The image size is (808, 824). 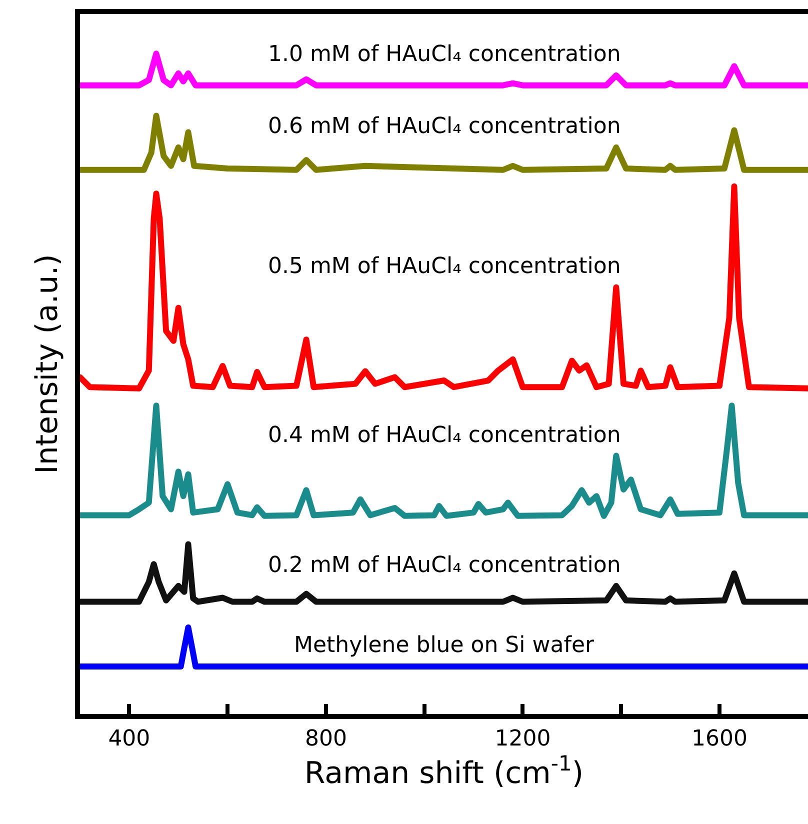 What do you see at coordinates (444, 771) in the screenshot?
I see `x-axis-title: Raman shift (cm$^{-1}$)` at bounding box center [444, 771].